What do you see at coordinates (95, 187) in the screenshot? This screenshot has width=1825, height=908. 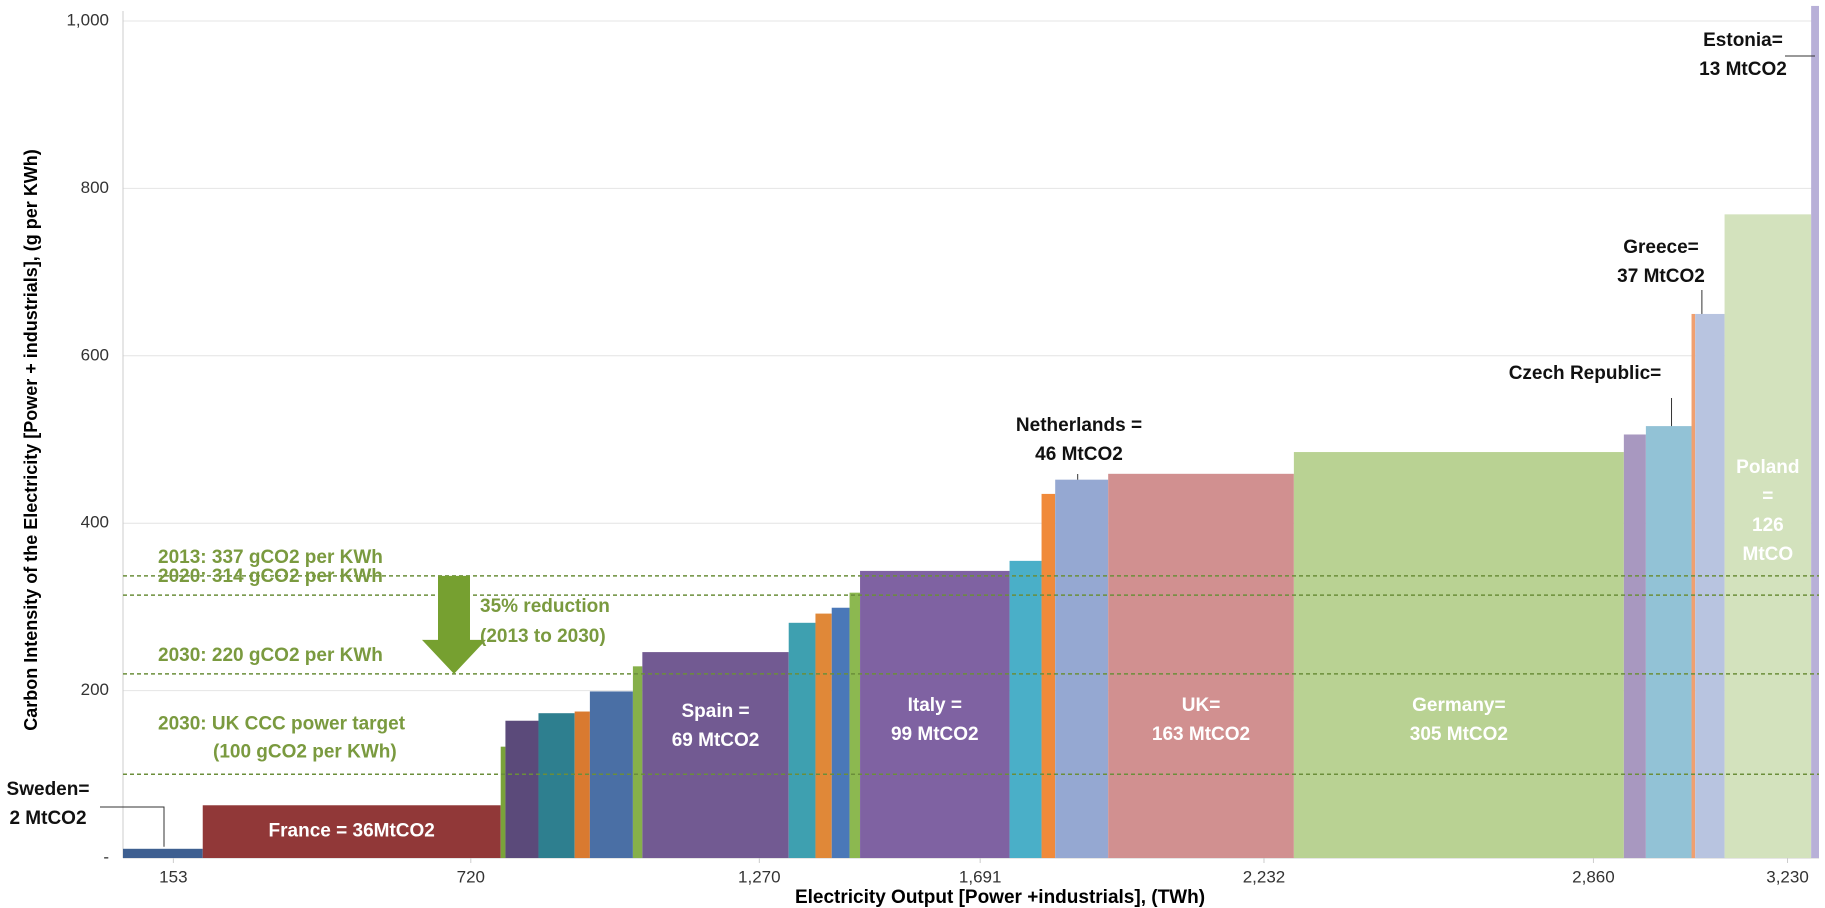 I see `y-tick-label: 800` at bounding box center [95, 187].